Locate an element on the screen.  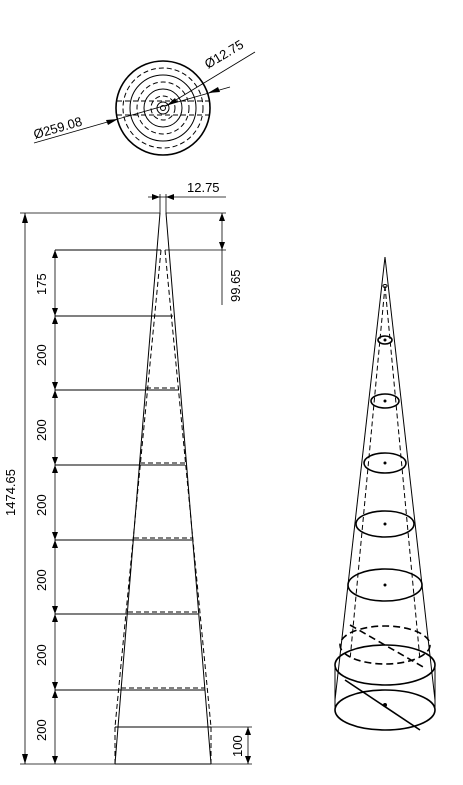
section-label-3: 200 is located at coordinates (41, 430).